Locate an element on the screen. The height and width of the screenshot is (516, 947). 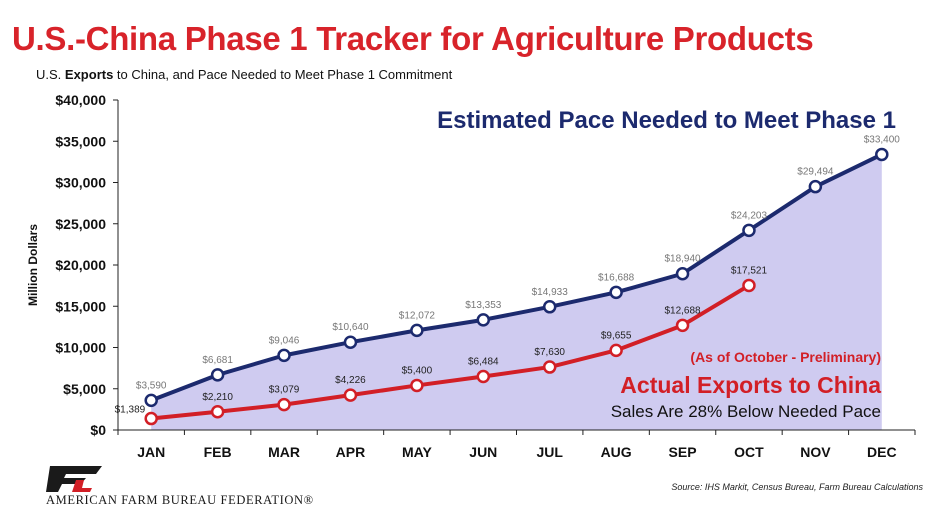
x-tick-label: JUN is located at coordinates (483, 452).